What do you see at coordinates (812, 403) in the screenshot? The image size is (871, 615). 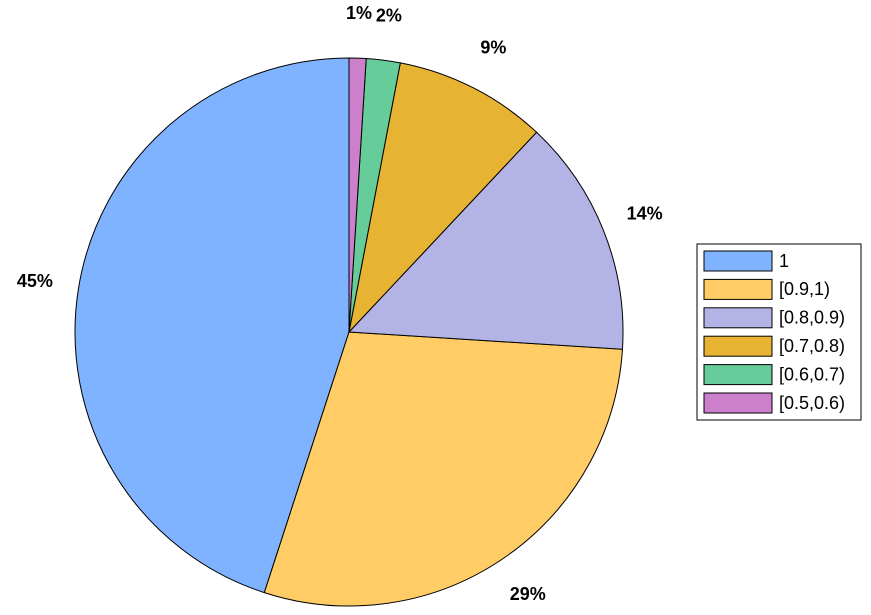 I see `legend-label: [0.5,0.6)` at bounding box center [812, 403].